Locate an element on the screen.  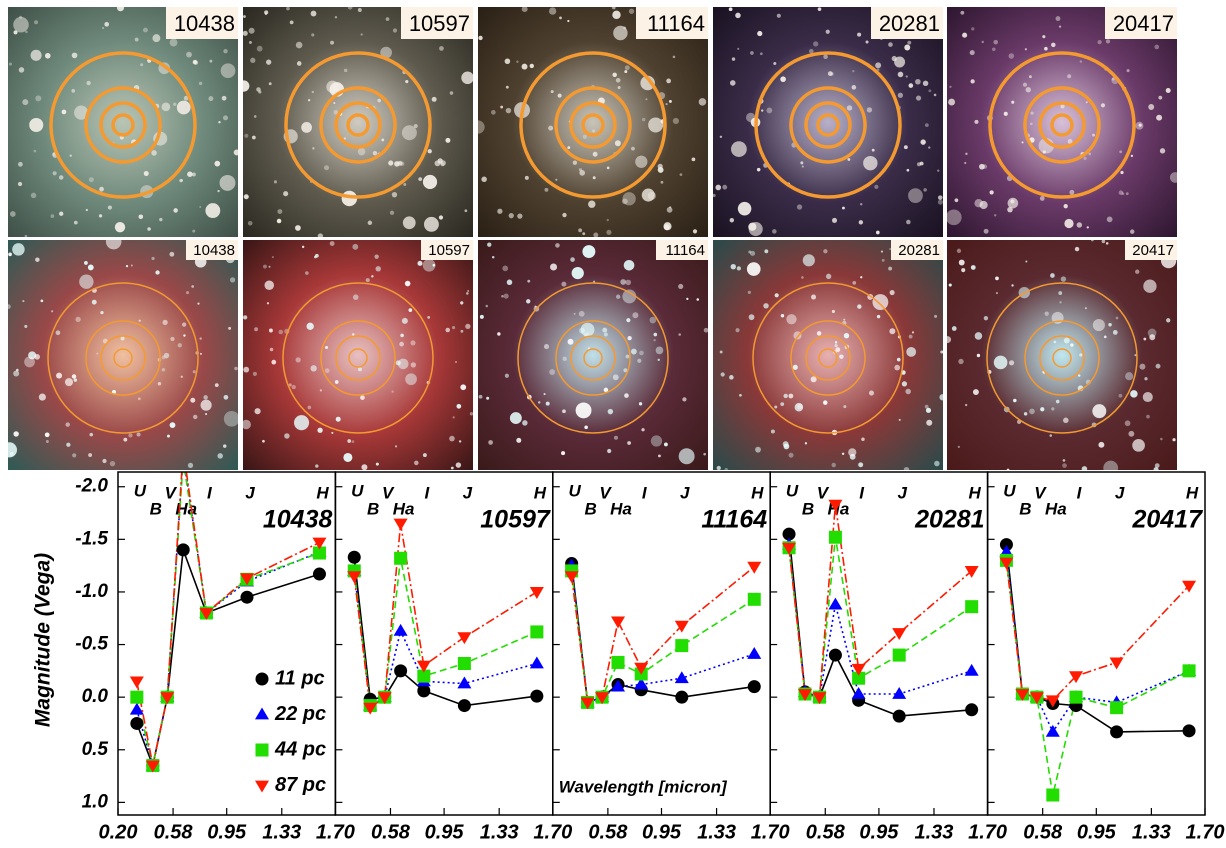
legend-entry: 11 pc is located at coordinates (290, 678).